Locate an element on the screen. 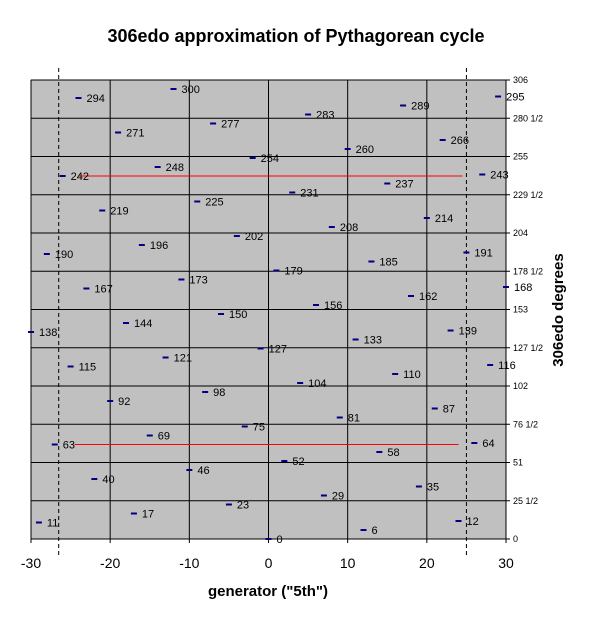  y-tick-label: 178 1/2 is located at coordinates (528, 271).